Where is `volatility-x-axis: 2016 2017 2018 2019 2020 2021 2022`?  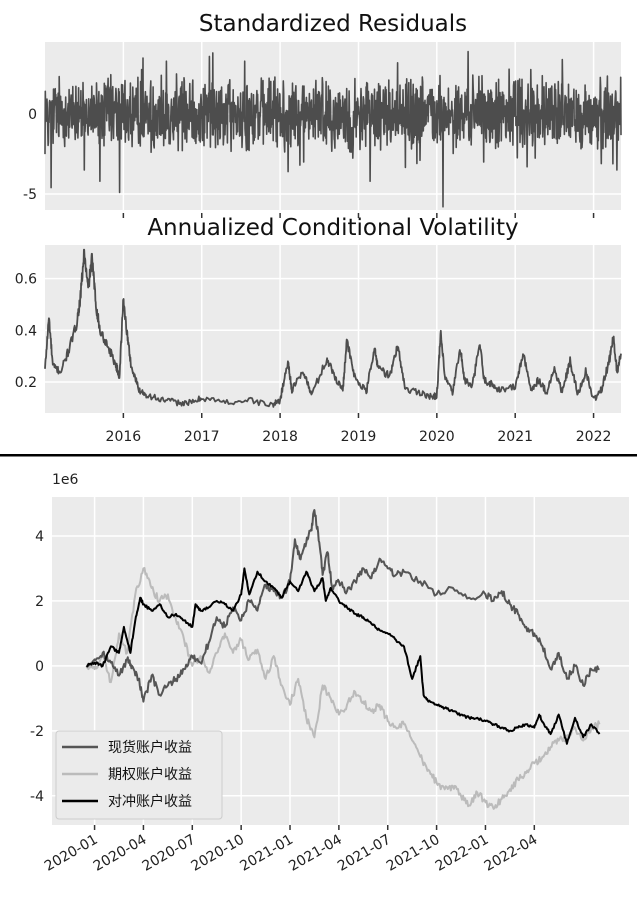
volatility-x-axis: 2016 2017 2018 2019 2020 2021 2022 is located at coordinates (359, 429).